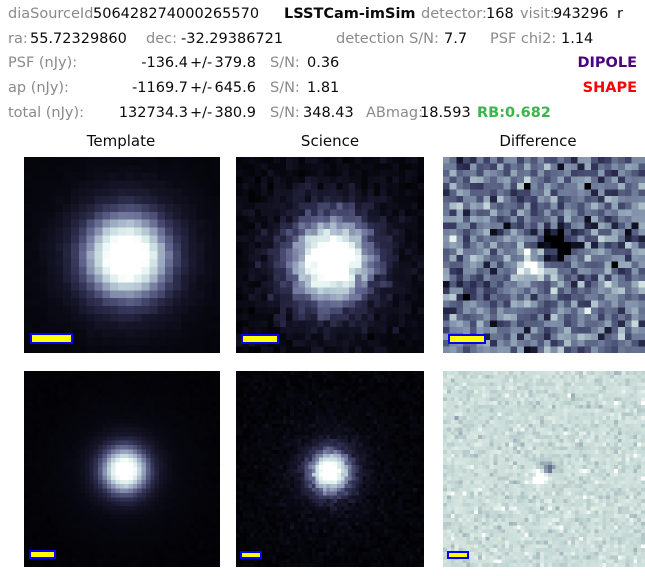 This screenshot has height=576, width=645. What do you see at coordinates (454, 14) in the screenshot?
I see `detector-label: detector:` at bounding box center [454, 14].